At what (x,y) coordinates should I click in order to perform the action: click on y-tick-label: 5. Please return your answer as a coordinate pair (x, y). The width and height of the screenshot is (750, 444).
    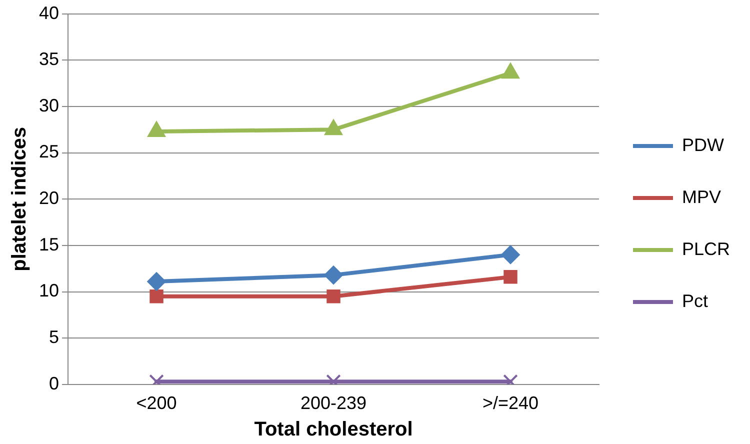
    Looking at the image, I should click on (54, 337).